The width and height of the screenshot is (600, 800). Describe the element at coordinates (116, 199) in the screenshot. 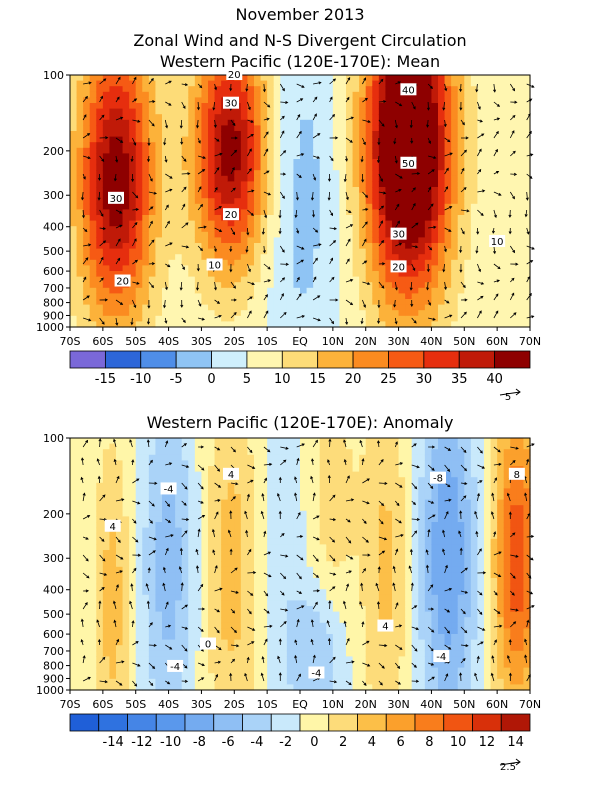

I see `contour-label: 30` at that location.